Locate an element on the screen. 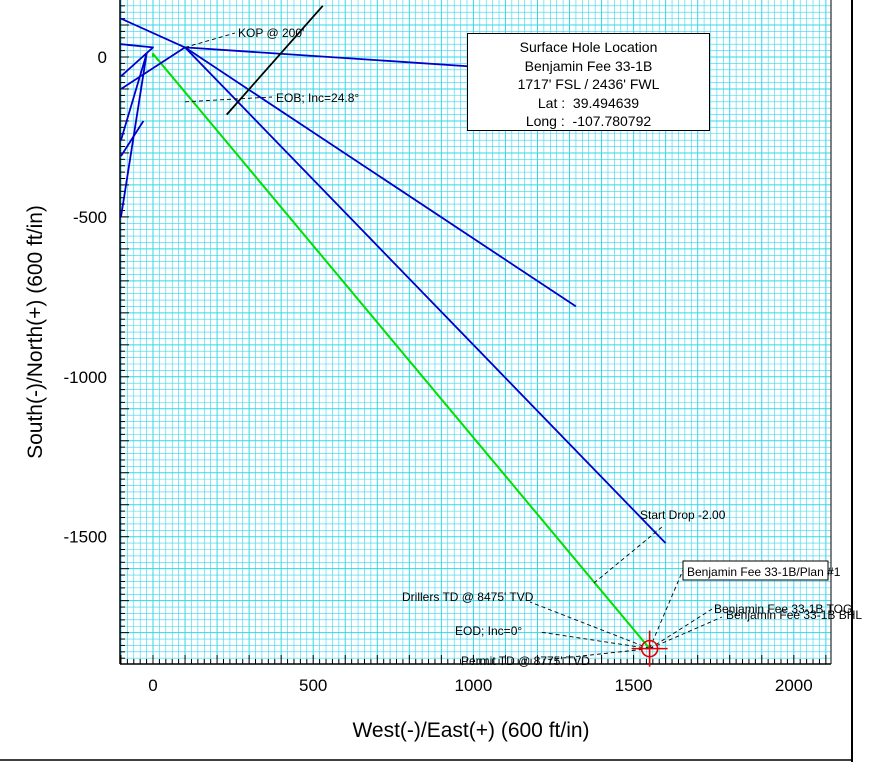 This screenshot has width=882, height=762. annotation-eob: EOB; Inc=24.8° is located at coordinates (317, 98).